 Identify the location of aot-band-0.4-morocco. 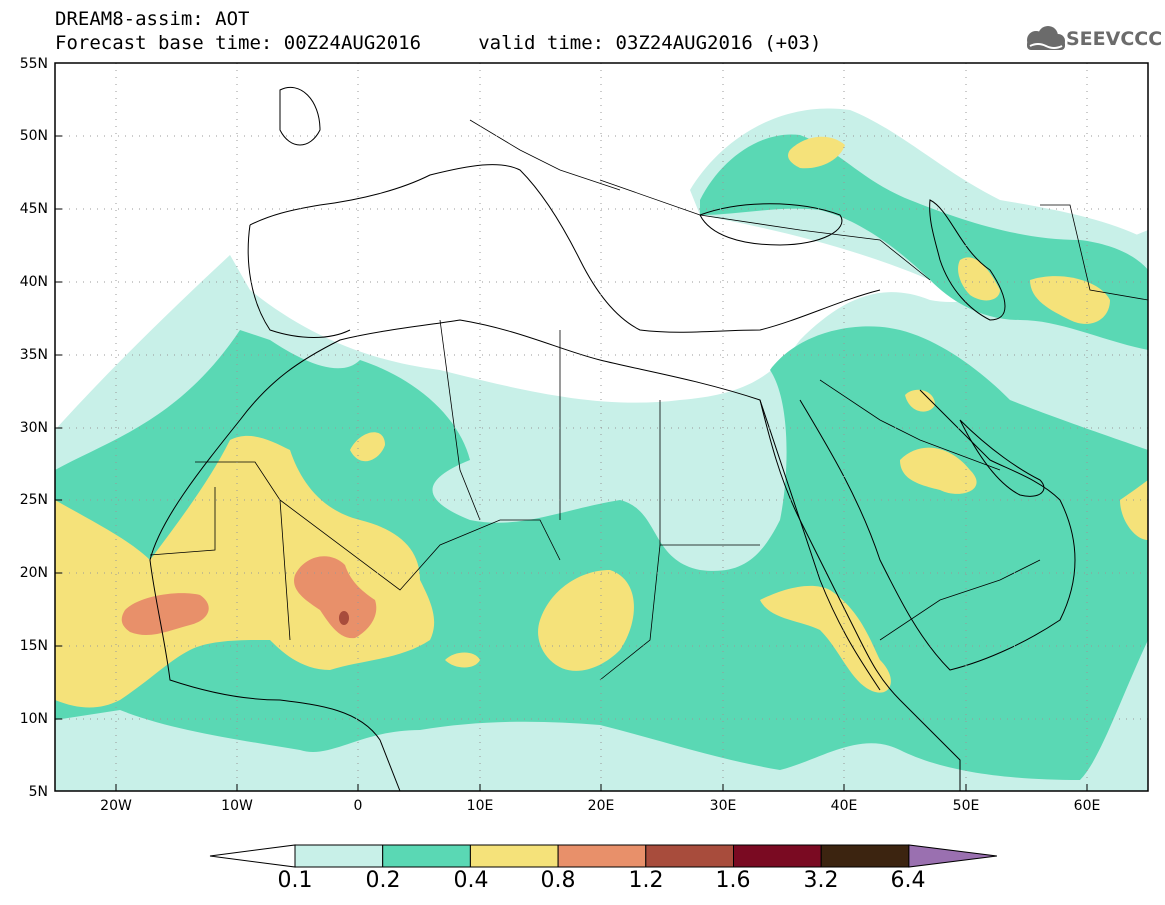
(367, 447).